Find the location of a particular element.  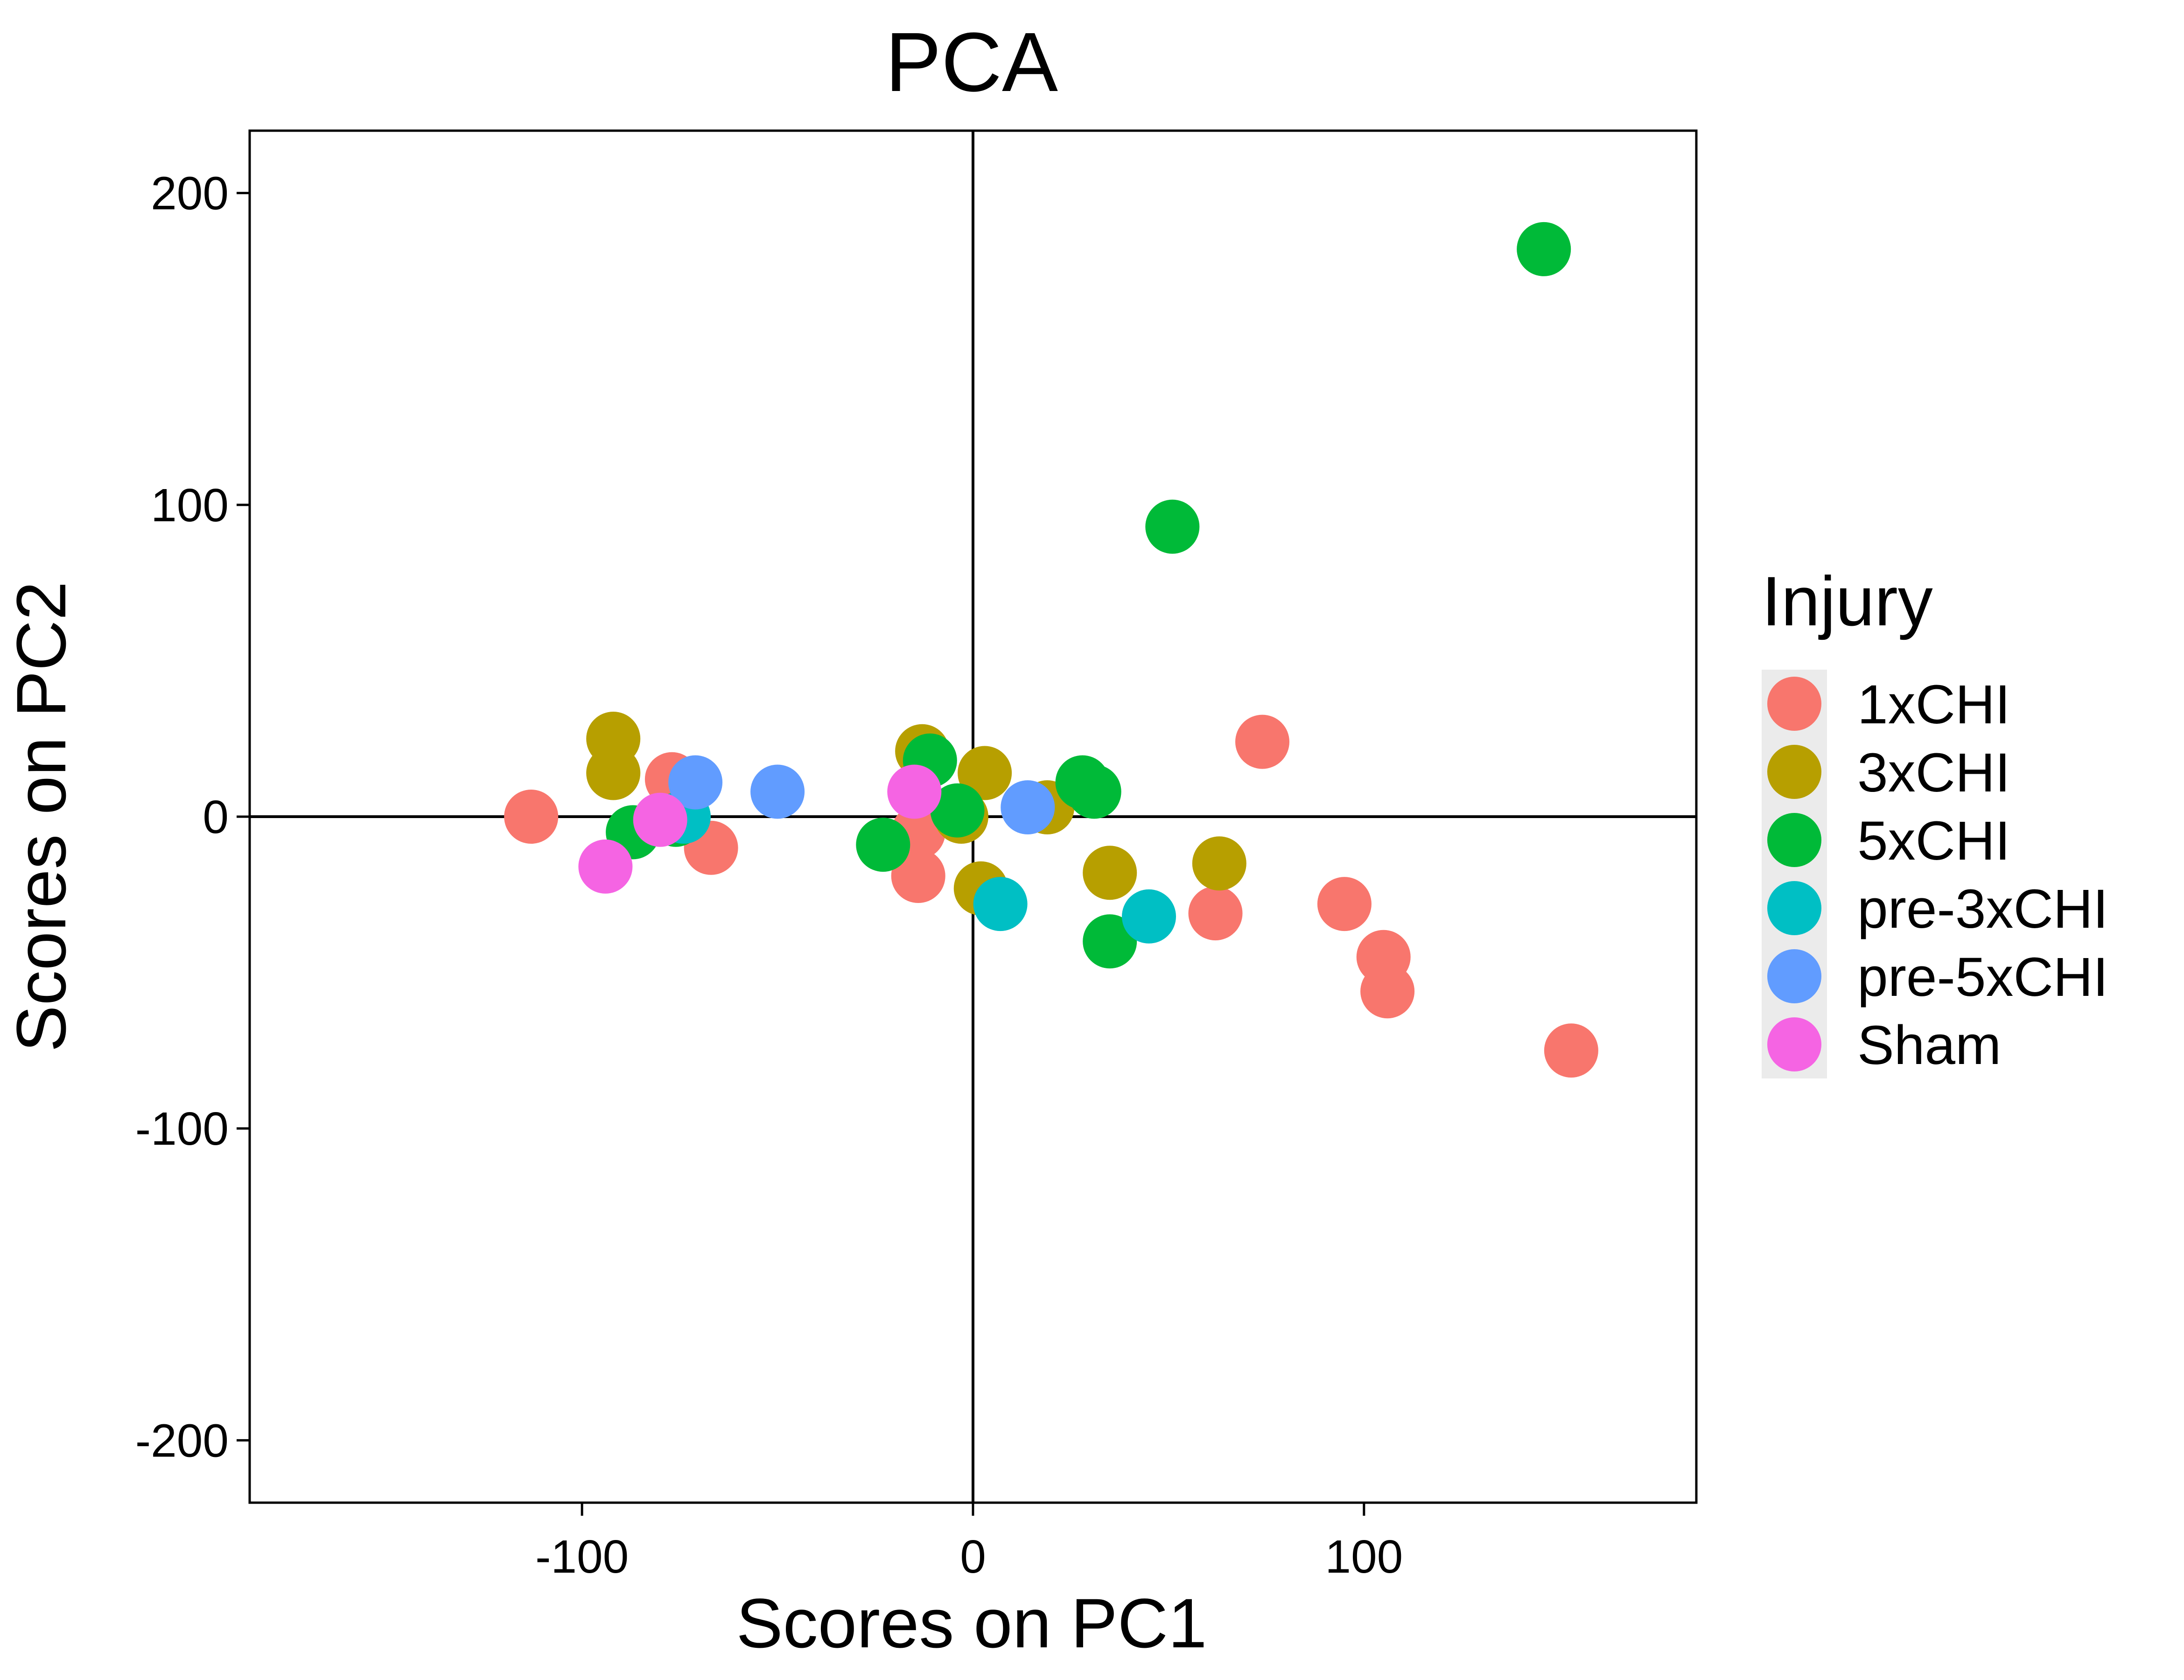

x-axis-title: Scores on PC1 is located at coordinates (971, 1623).